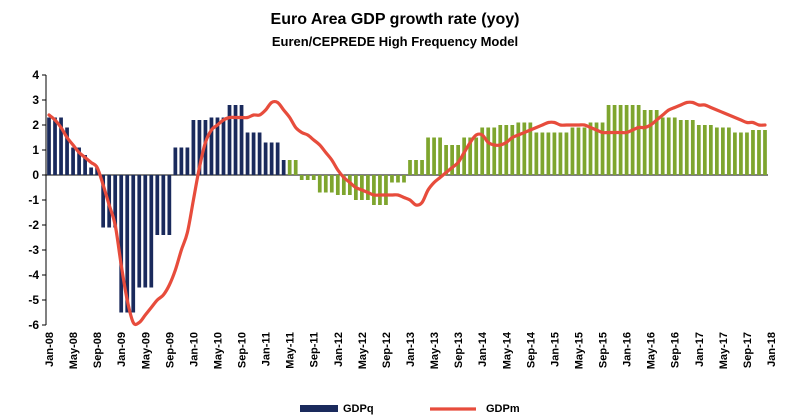 The width and height of the screenshot is (790, 420). What do you see at coordinates (170, 350) in the screenshot?
I see `x-tick-label: Sep-09` at bounding box center [170, 350].